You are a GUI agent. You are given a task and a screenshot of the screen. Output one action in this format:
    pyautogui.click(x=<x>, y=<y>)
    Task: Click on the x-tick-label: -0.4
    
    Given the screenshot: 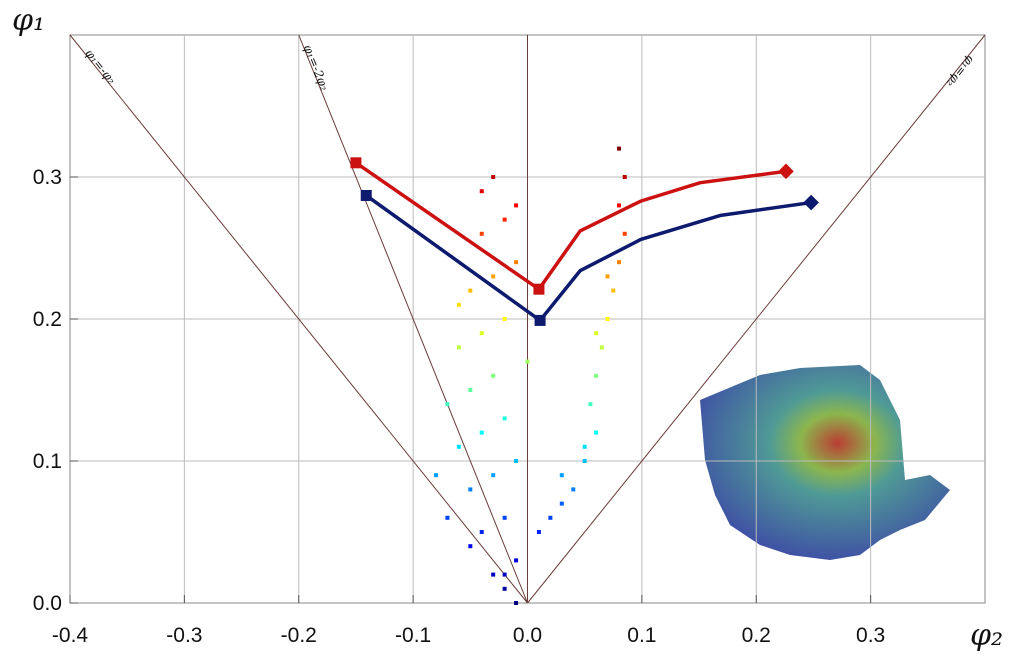 What is the action you would take?
    pyautogui.click(x=70, y=635)
    